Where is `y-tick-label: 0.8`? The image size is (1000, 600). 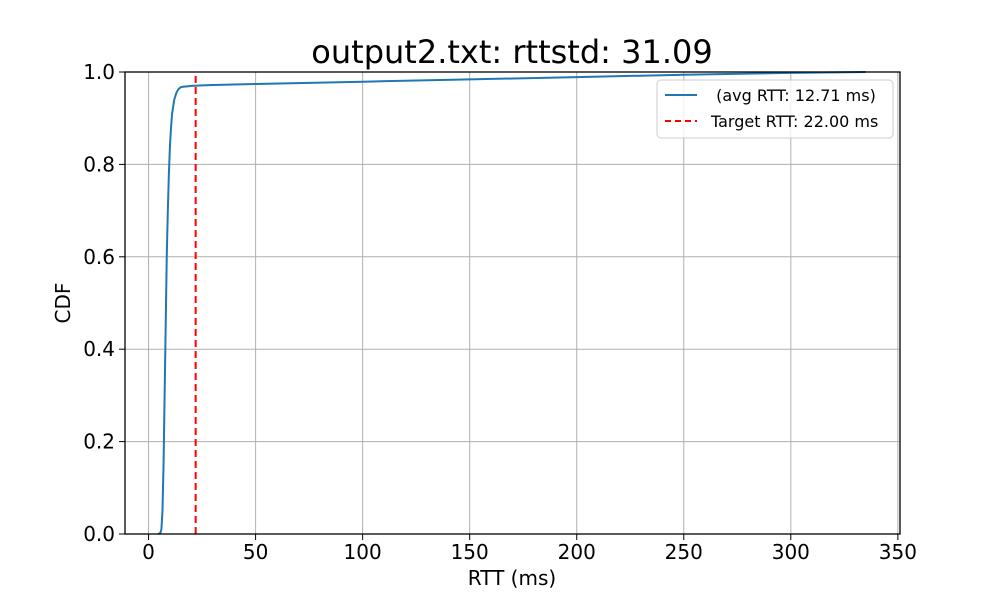 y-tick-label: 0.8 is located at coordinates (99, 164).